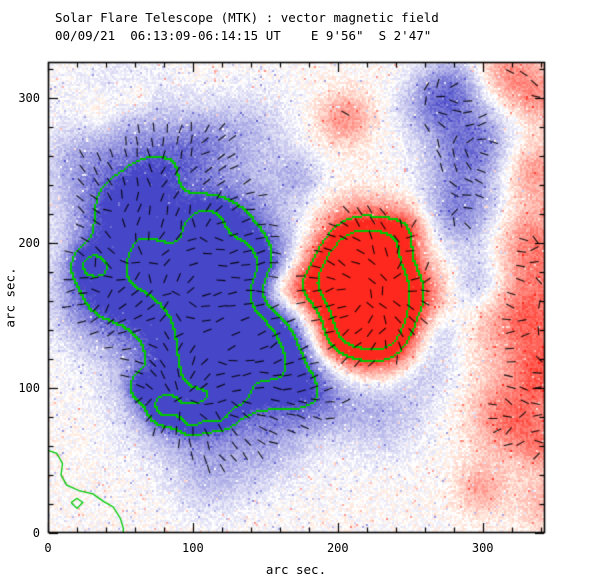  Describe the element at coordinates (193, 548) in the screenshot. I see `x-tick-label: 100` at that location.